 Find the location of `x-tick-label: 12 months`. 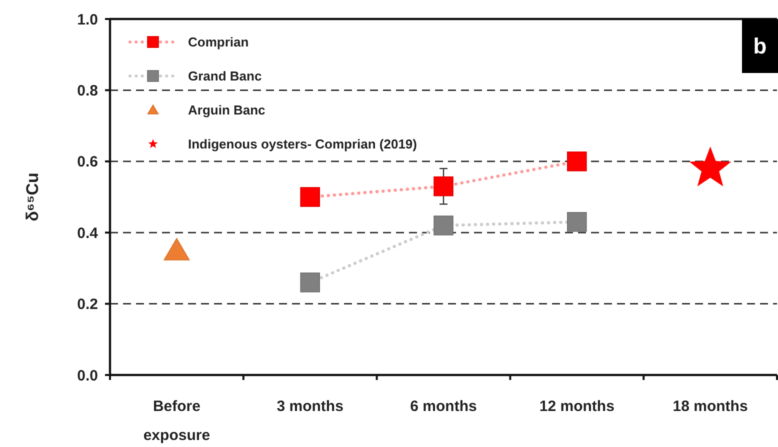

x-tick-label: 12 months is located at coordinates (576, 406).